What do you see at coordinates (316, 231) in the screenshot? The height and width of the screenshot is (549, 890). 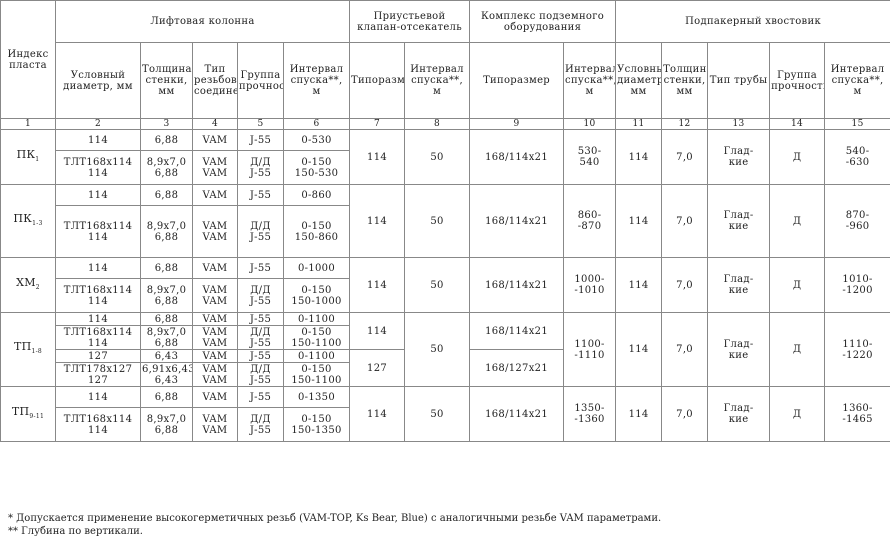 I see `cell-interval: 0-150 150-860` at bounding box center [316, 231].